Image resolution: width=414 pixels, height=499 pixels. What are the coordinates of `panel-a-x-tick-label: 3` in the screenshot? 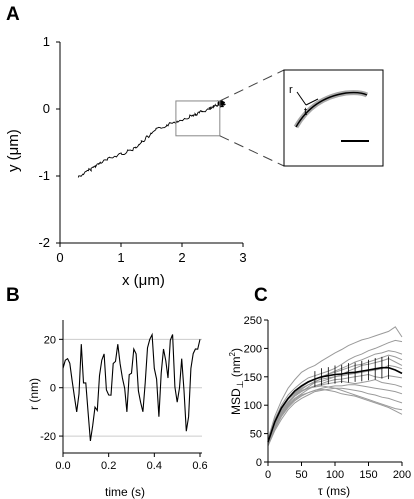 It's located at (242, 257).